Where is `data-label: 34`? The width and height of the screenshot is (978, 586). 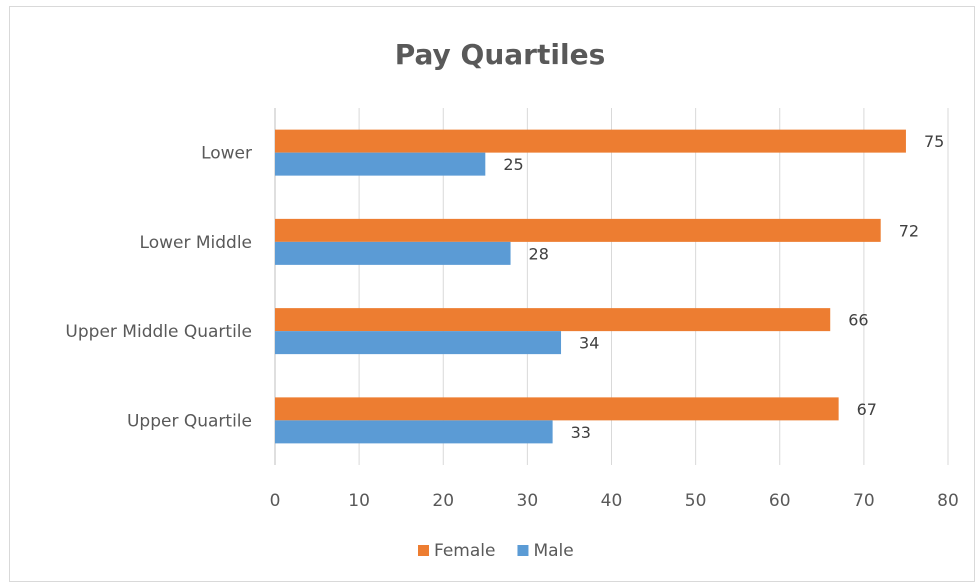 data-label: 34 is located at coordinates (589, 343).